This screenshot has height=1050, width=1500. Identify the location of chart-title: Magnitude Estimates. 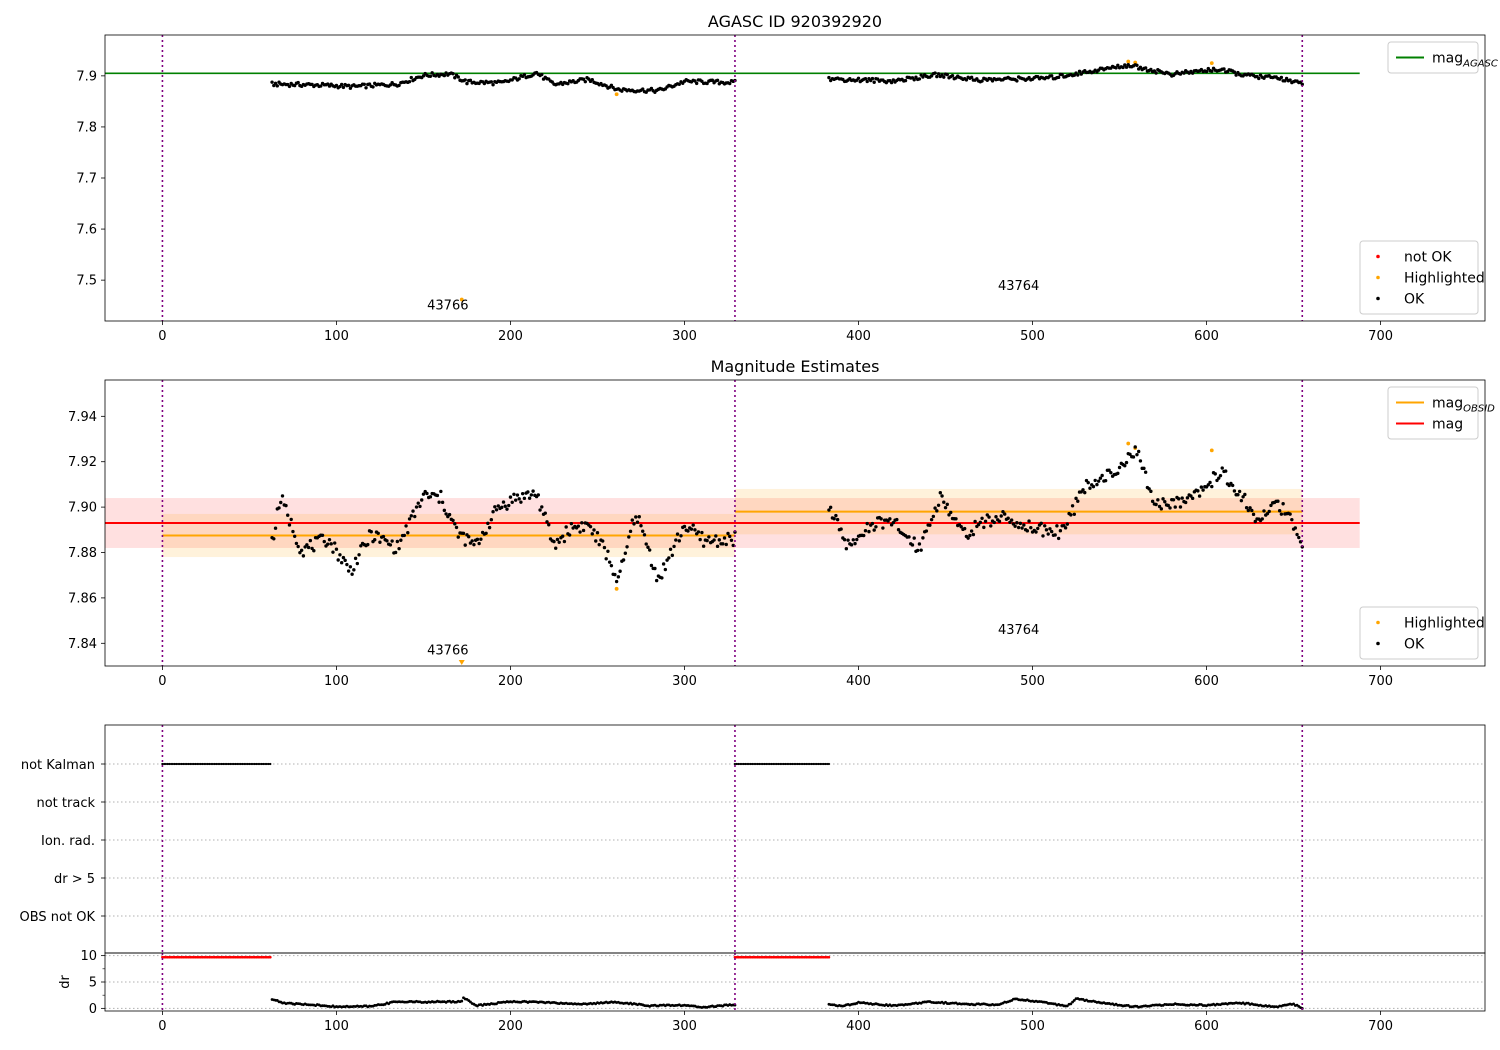
(795, 366).